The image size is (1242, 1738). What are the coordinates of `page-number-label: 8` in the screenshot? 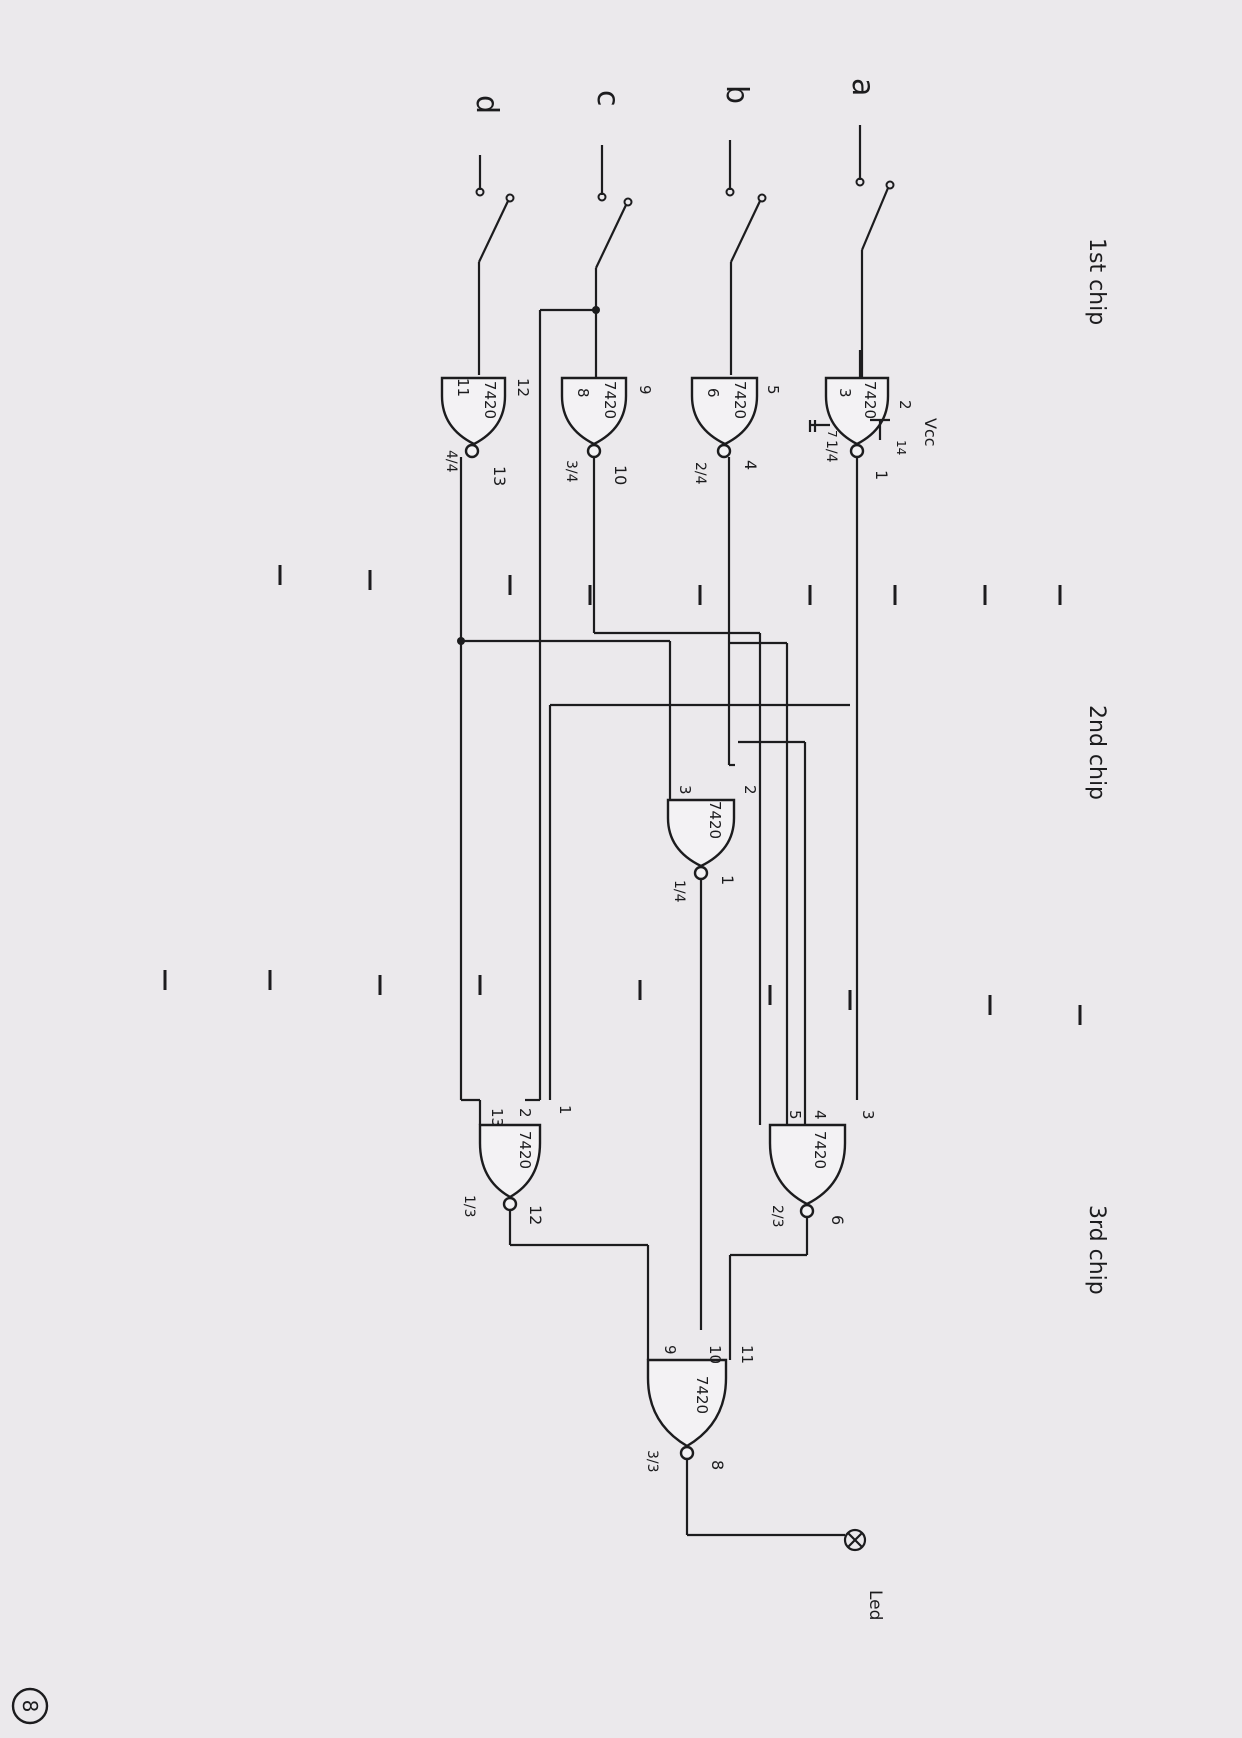 It's located at (30, 1706).